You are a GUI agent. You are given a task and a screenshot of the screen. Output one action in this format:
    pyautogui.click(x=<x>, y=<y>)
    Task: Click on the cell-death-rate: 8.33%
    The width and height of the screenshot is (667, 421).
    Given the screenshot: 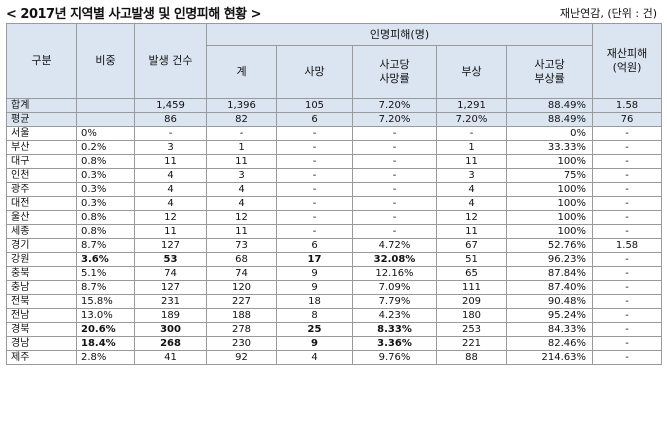 What is the action you would take?
    pyautogui.click(x=394, y=329)
    